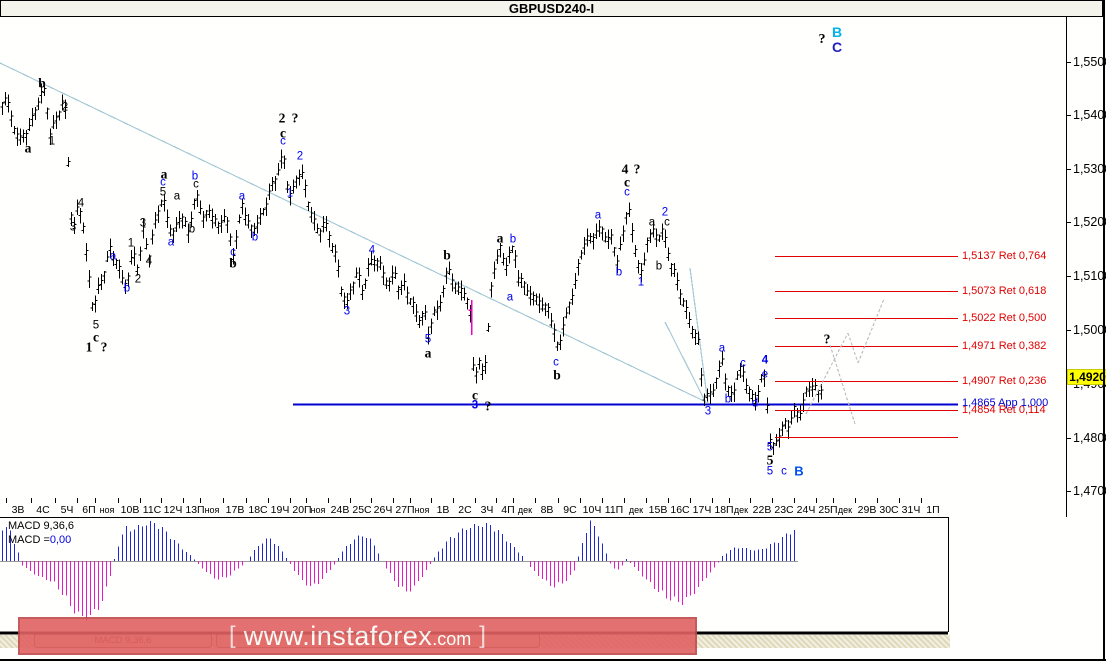 This screenshot has height=663, width=1106. What do you see at coordinates (1004, 318) in the screenshot?
I see `fib-level-label: 1,5022 Ret 0,500` at bounding box center [1004, 318].